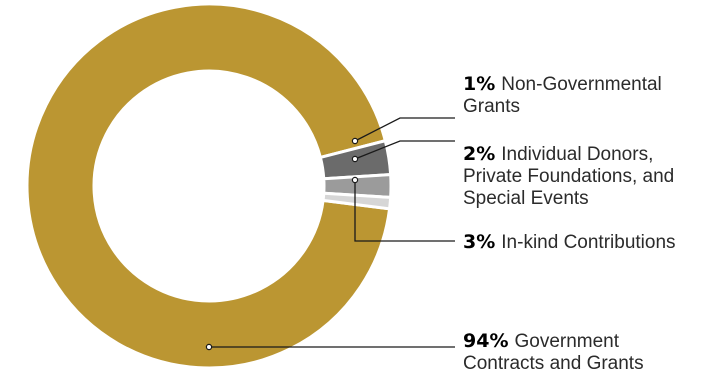  I want to click on slice-label-line: Contracts and Grants, so click(553, 363).